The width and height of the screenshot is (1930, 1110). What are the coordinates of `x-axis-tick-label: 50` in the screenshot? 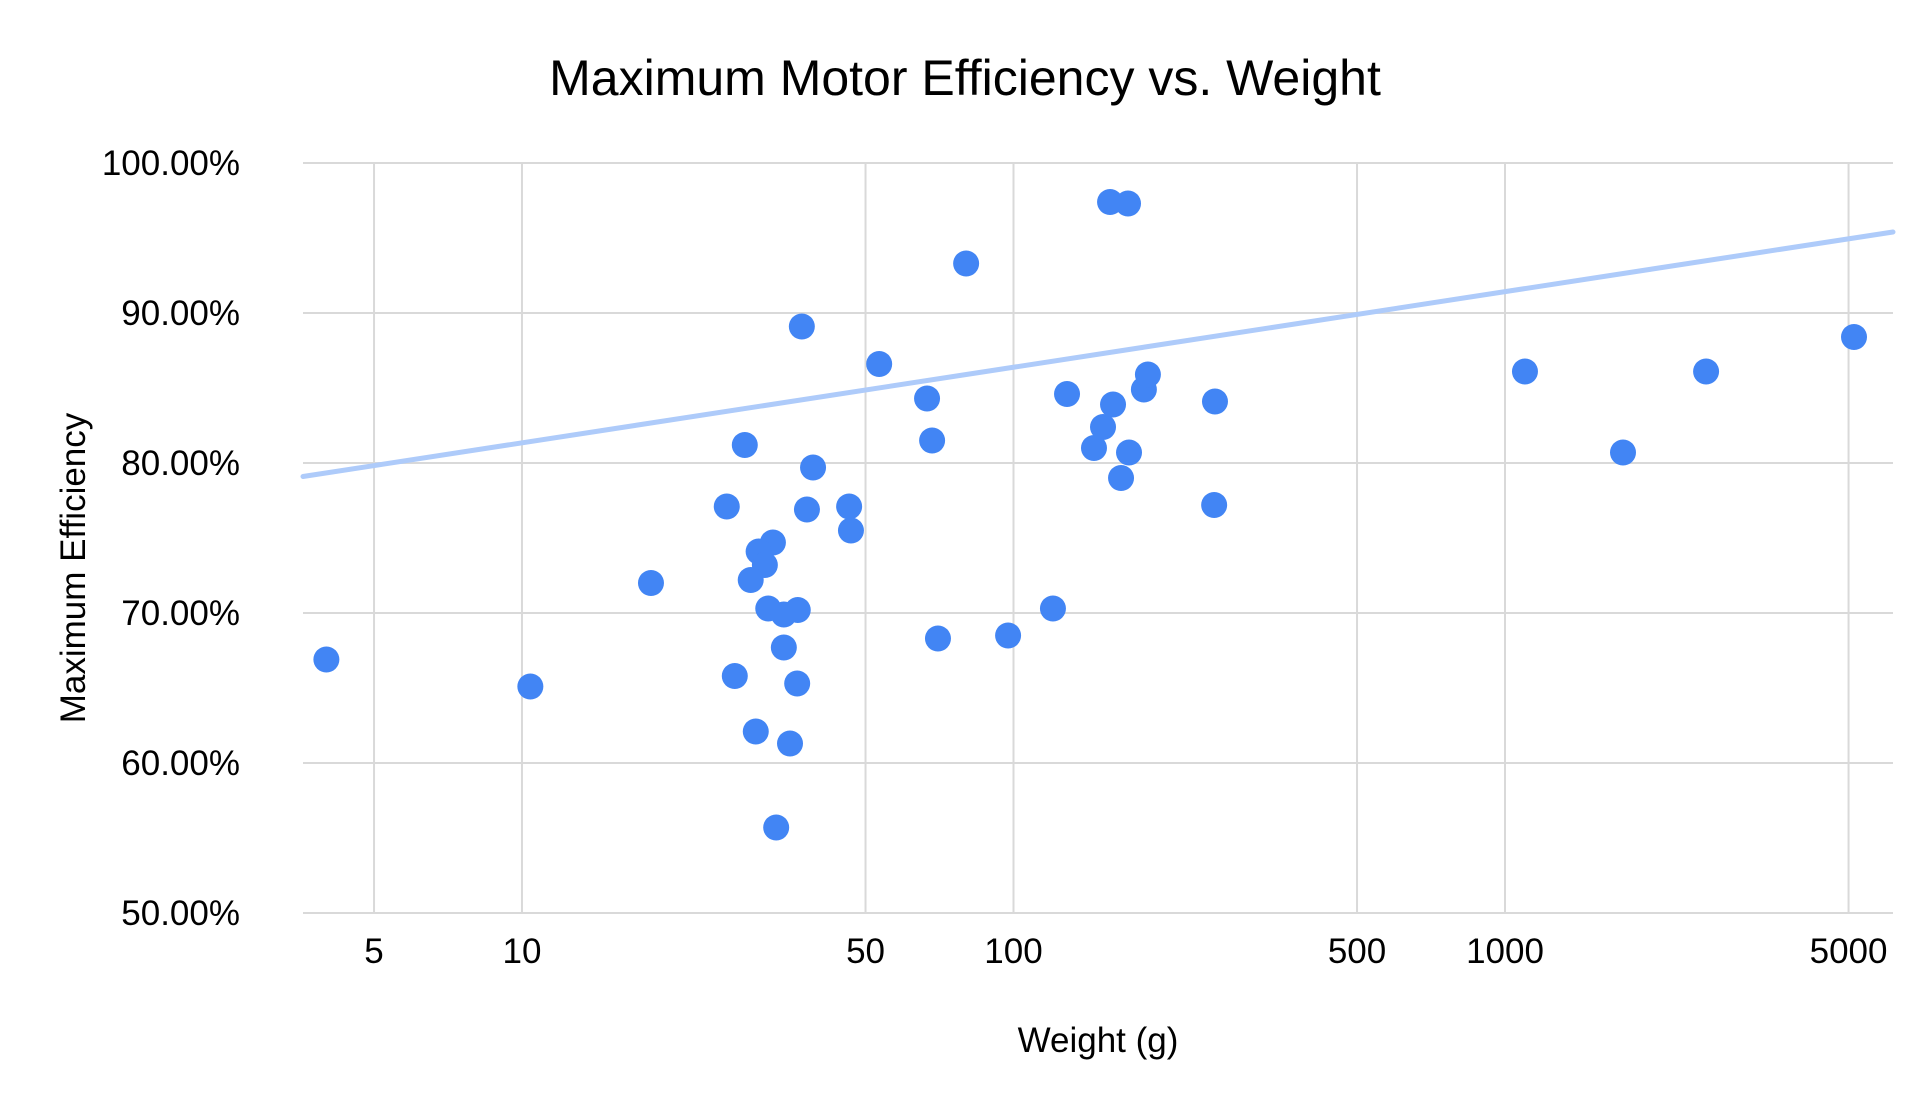 It's located at (865, 951).